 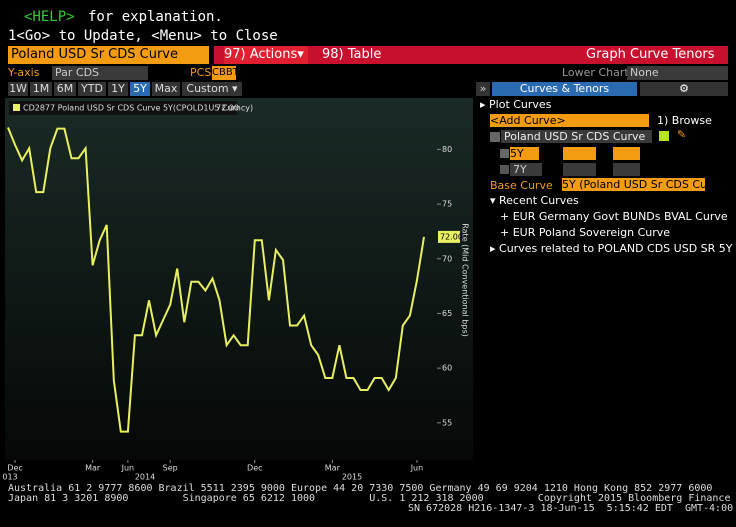 I want to click on period-button: 1Y, so click(x=118, y=89).